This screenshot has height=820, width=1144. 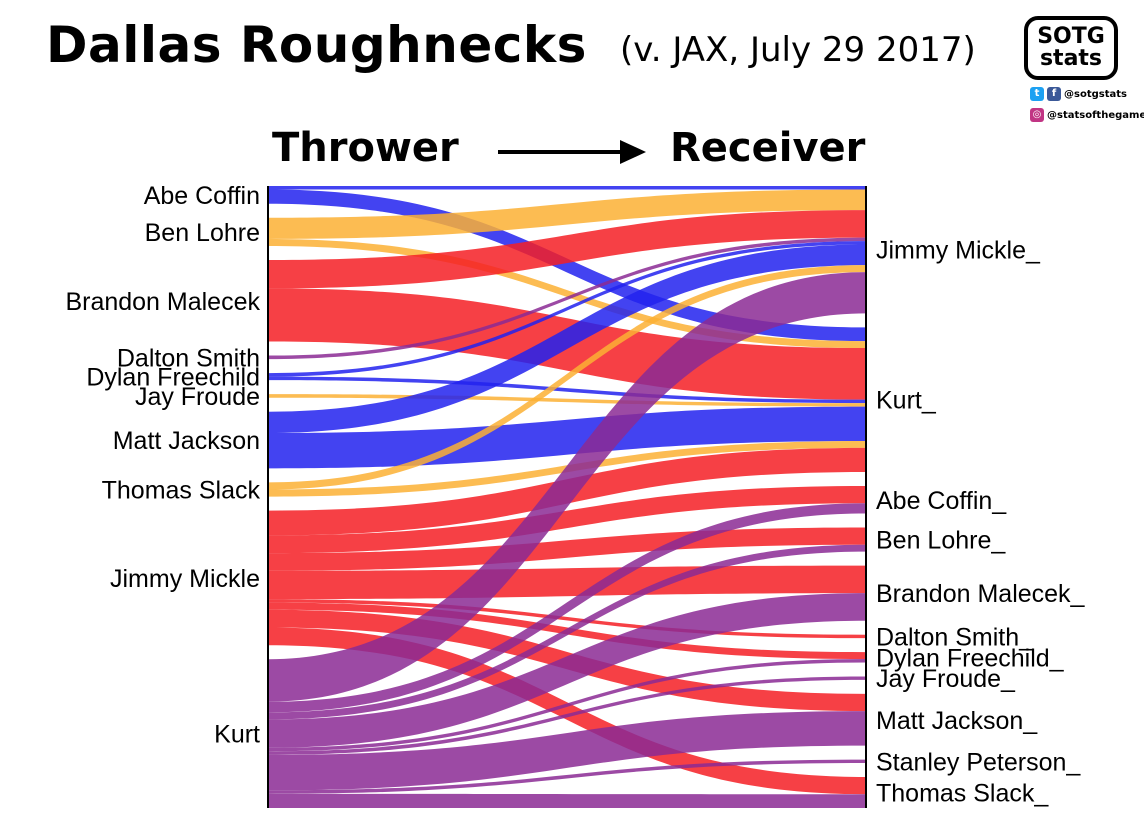 I want to click on chart-title: Dallas Roughnecks, so click(x=316, y=45).